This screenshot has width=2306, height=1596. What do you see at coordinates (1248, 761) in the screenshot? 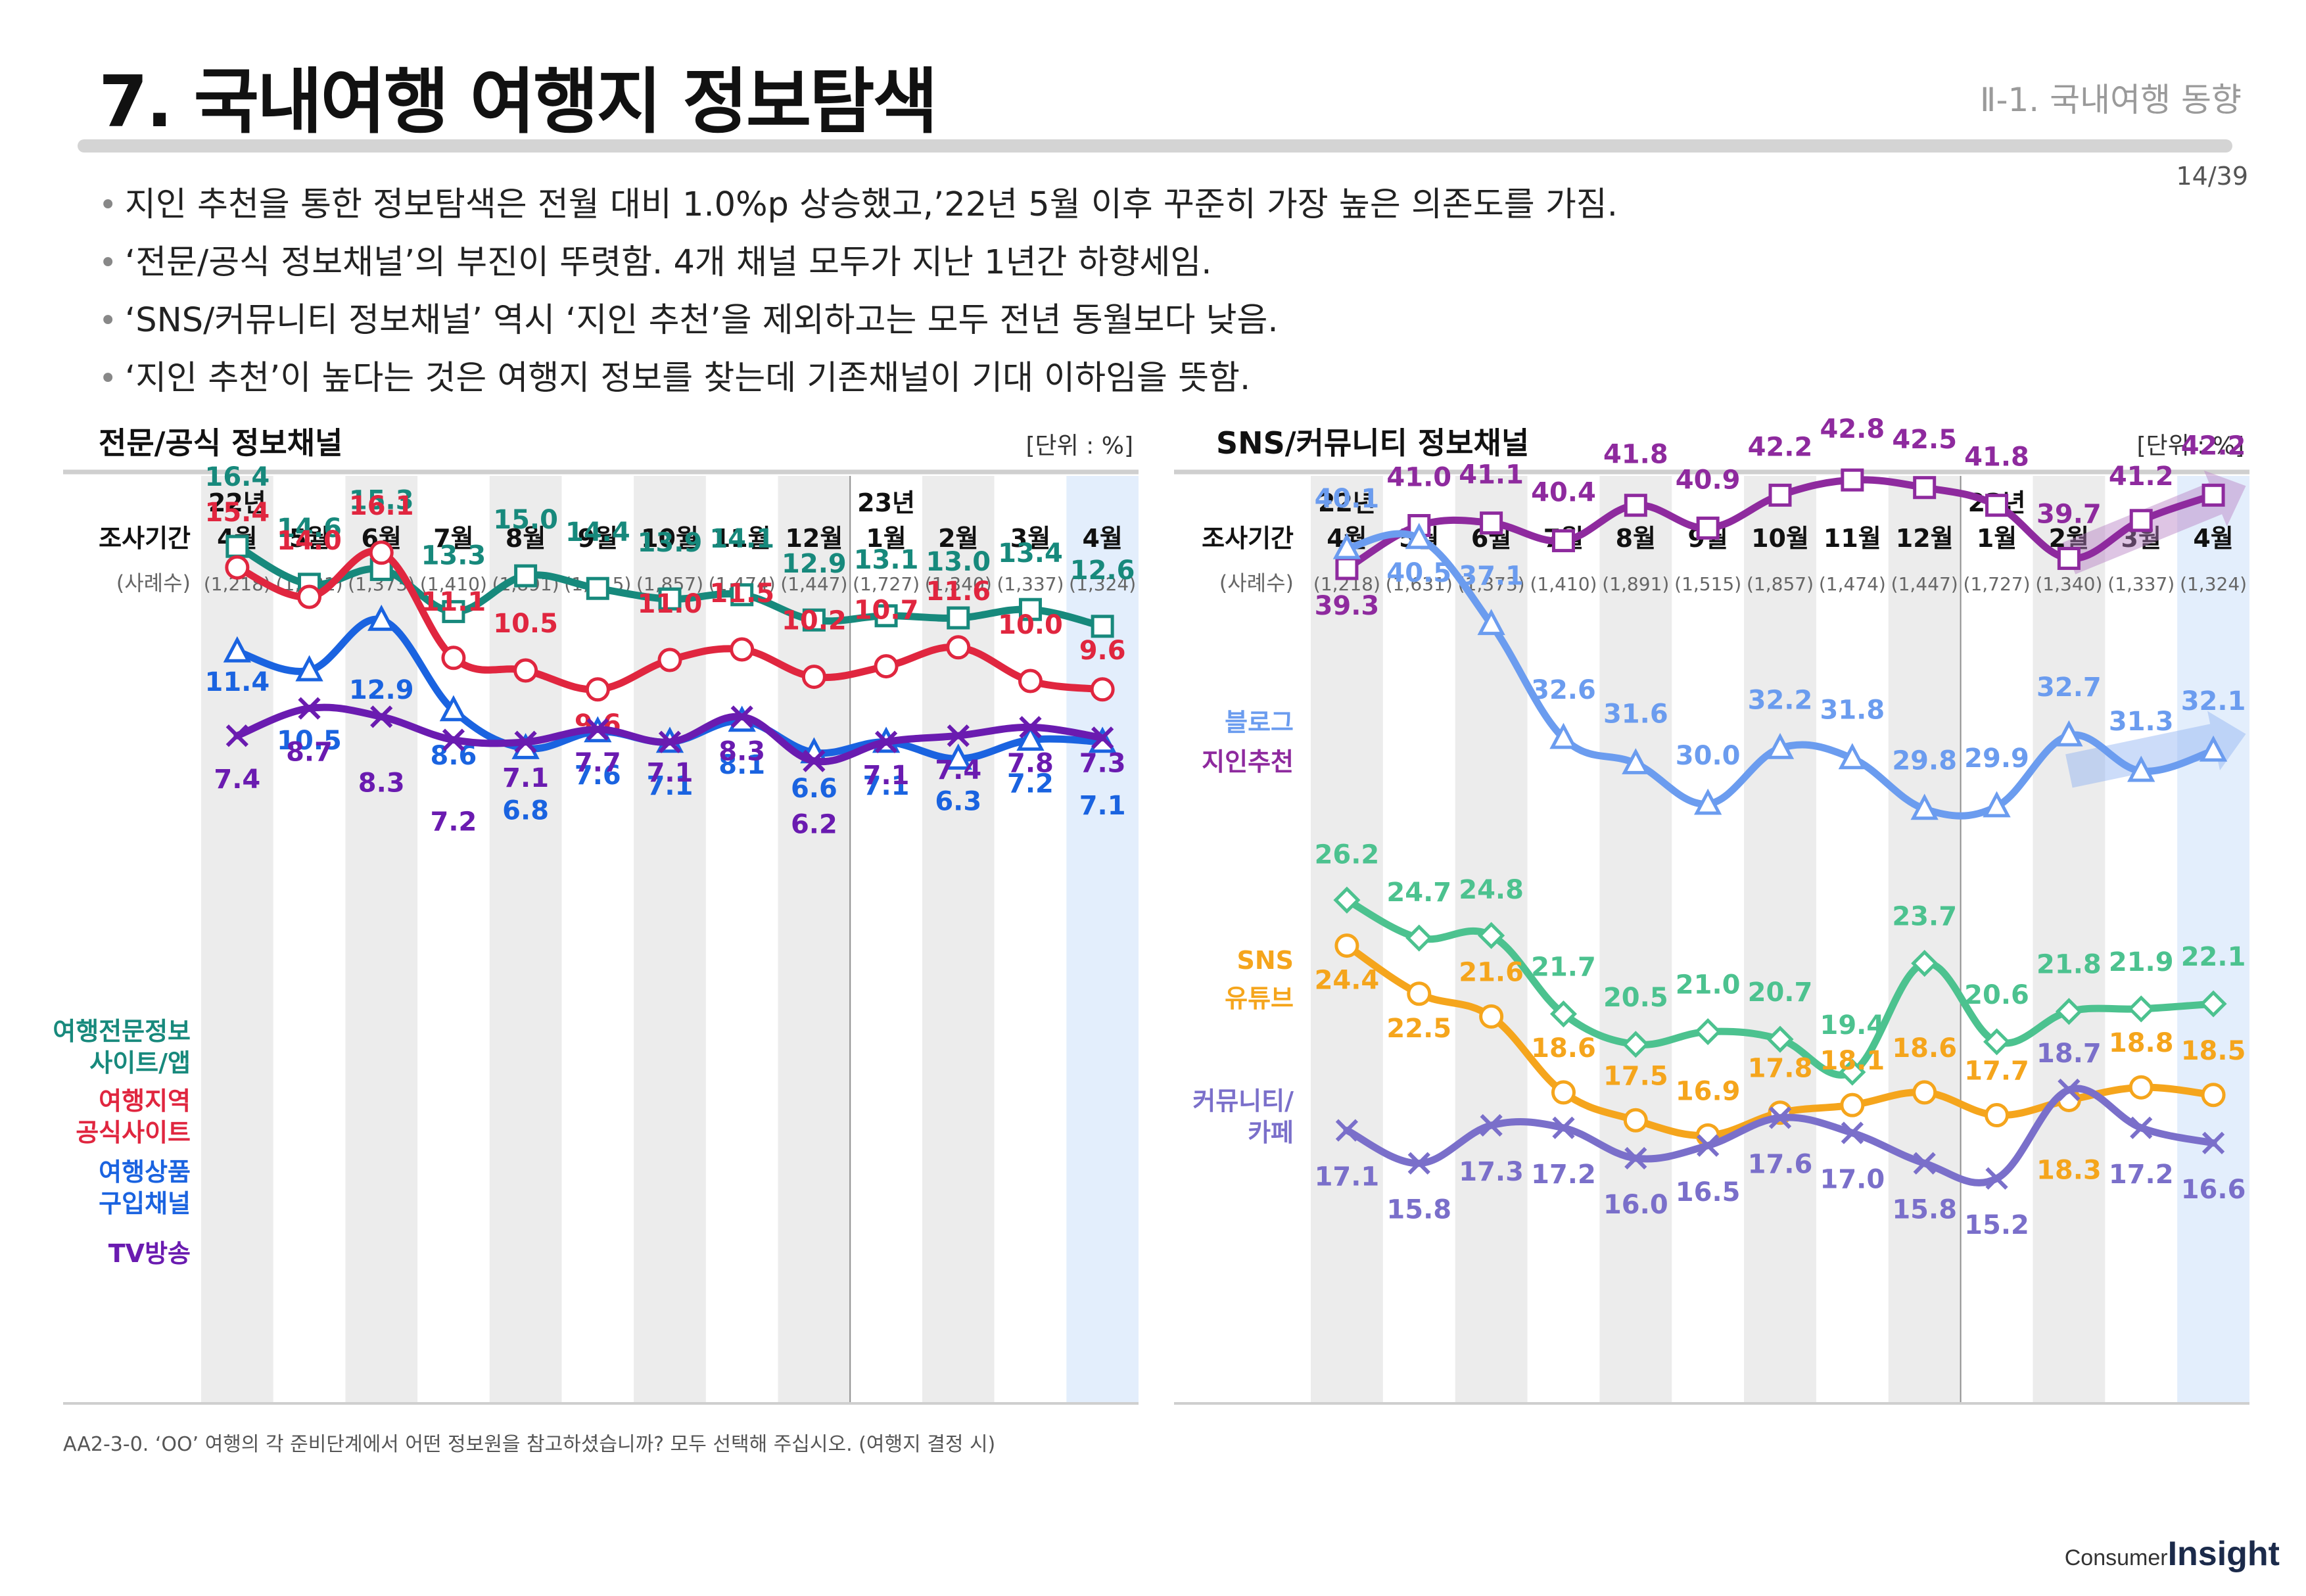
I see `series-legend-label: 지인추천` at bounding box center [1248, 761].